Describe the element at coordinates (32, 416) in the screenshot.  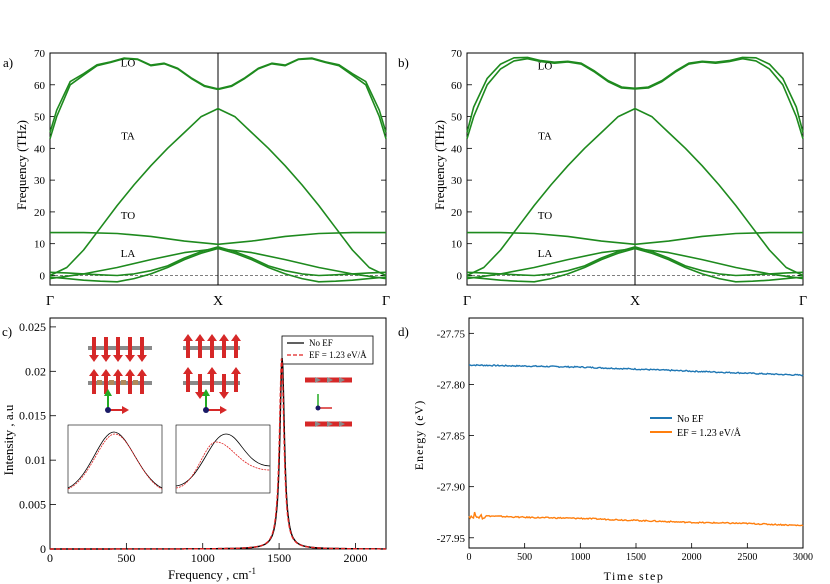
I see `y-tick-label: 0.015` at that location.